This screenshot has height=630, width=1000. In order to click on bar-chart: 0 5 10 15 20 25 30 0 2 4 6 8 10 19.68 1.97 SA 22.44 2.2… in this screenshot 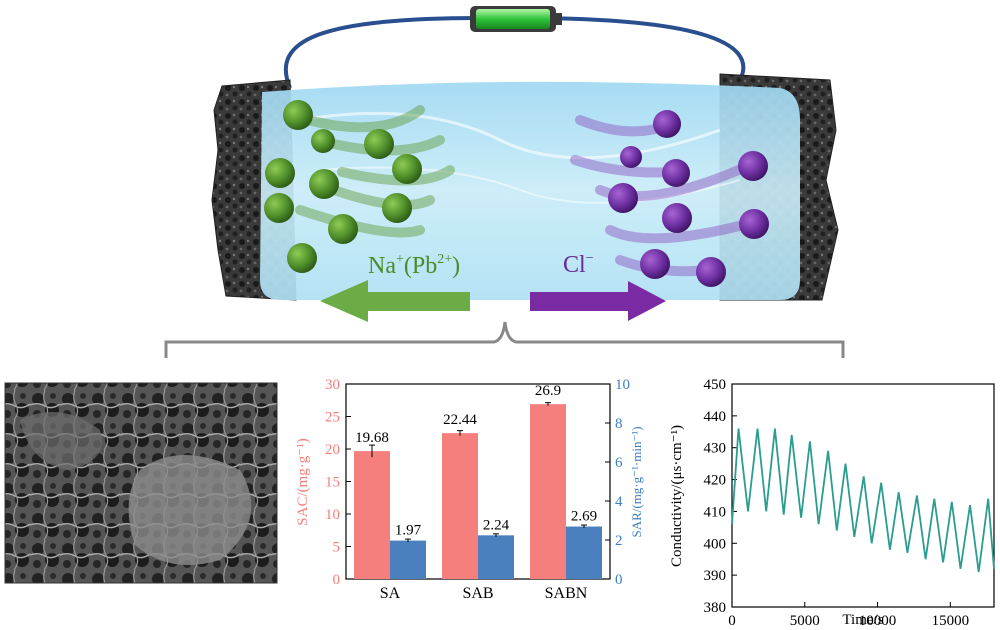, I will do `click(469, 489)`.